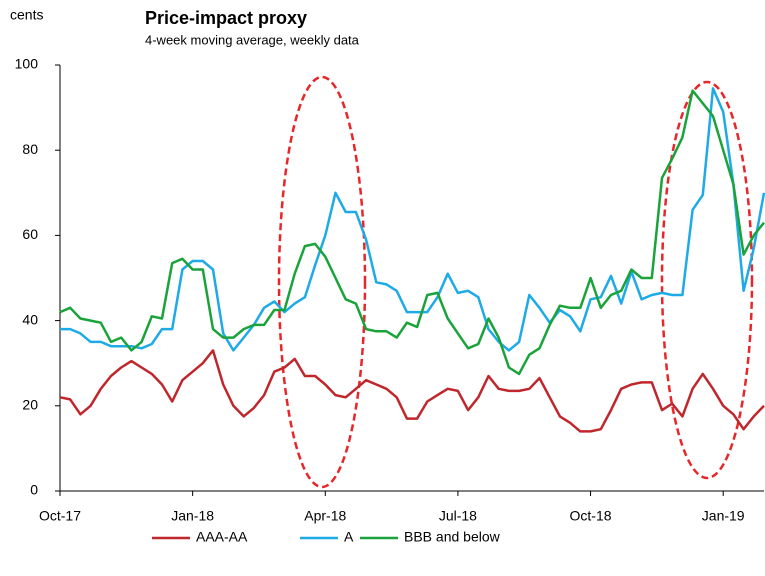 This screenshot has height=576, width=765. I want to click on x-tick-label: Apr-18, so click(325, 516).